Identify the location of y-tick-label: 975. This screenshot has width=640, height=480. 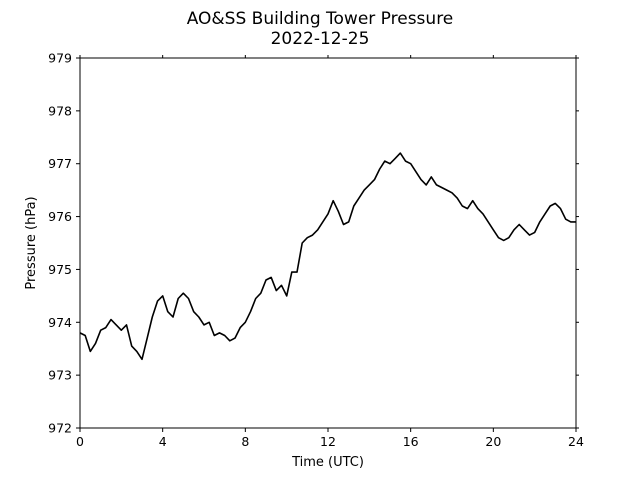
(60, 269).